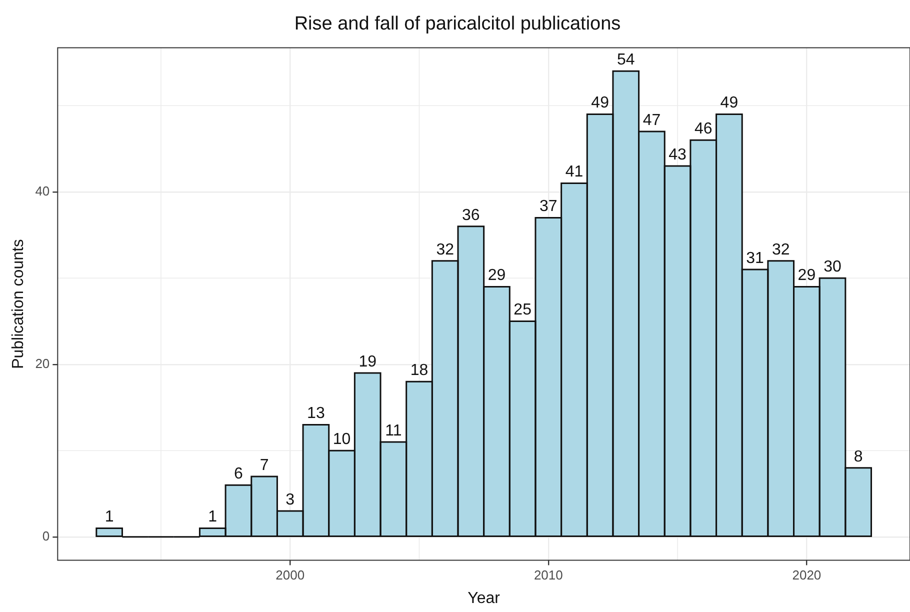 This screenshot has height=612, width=910. Describe the element at coordinates (755, 258) in the screenshot. I see `data-label: 31` at that location.